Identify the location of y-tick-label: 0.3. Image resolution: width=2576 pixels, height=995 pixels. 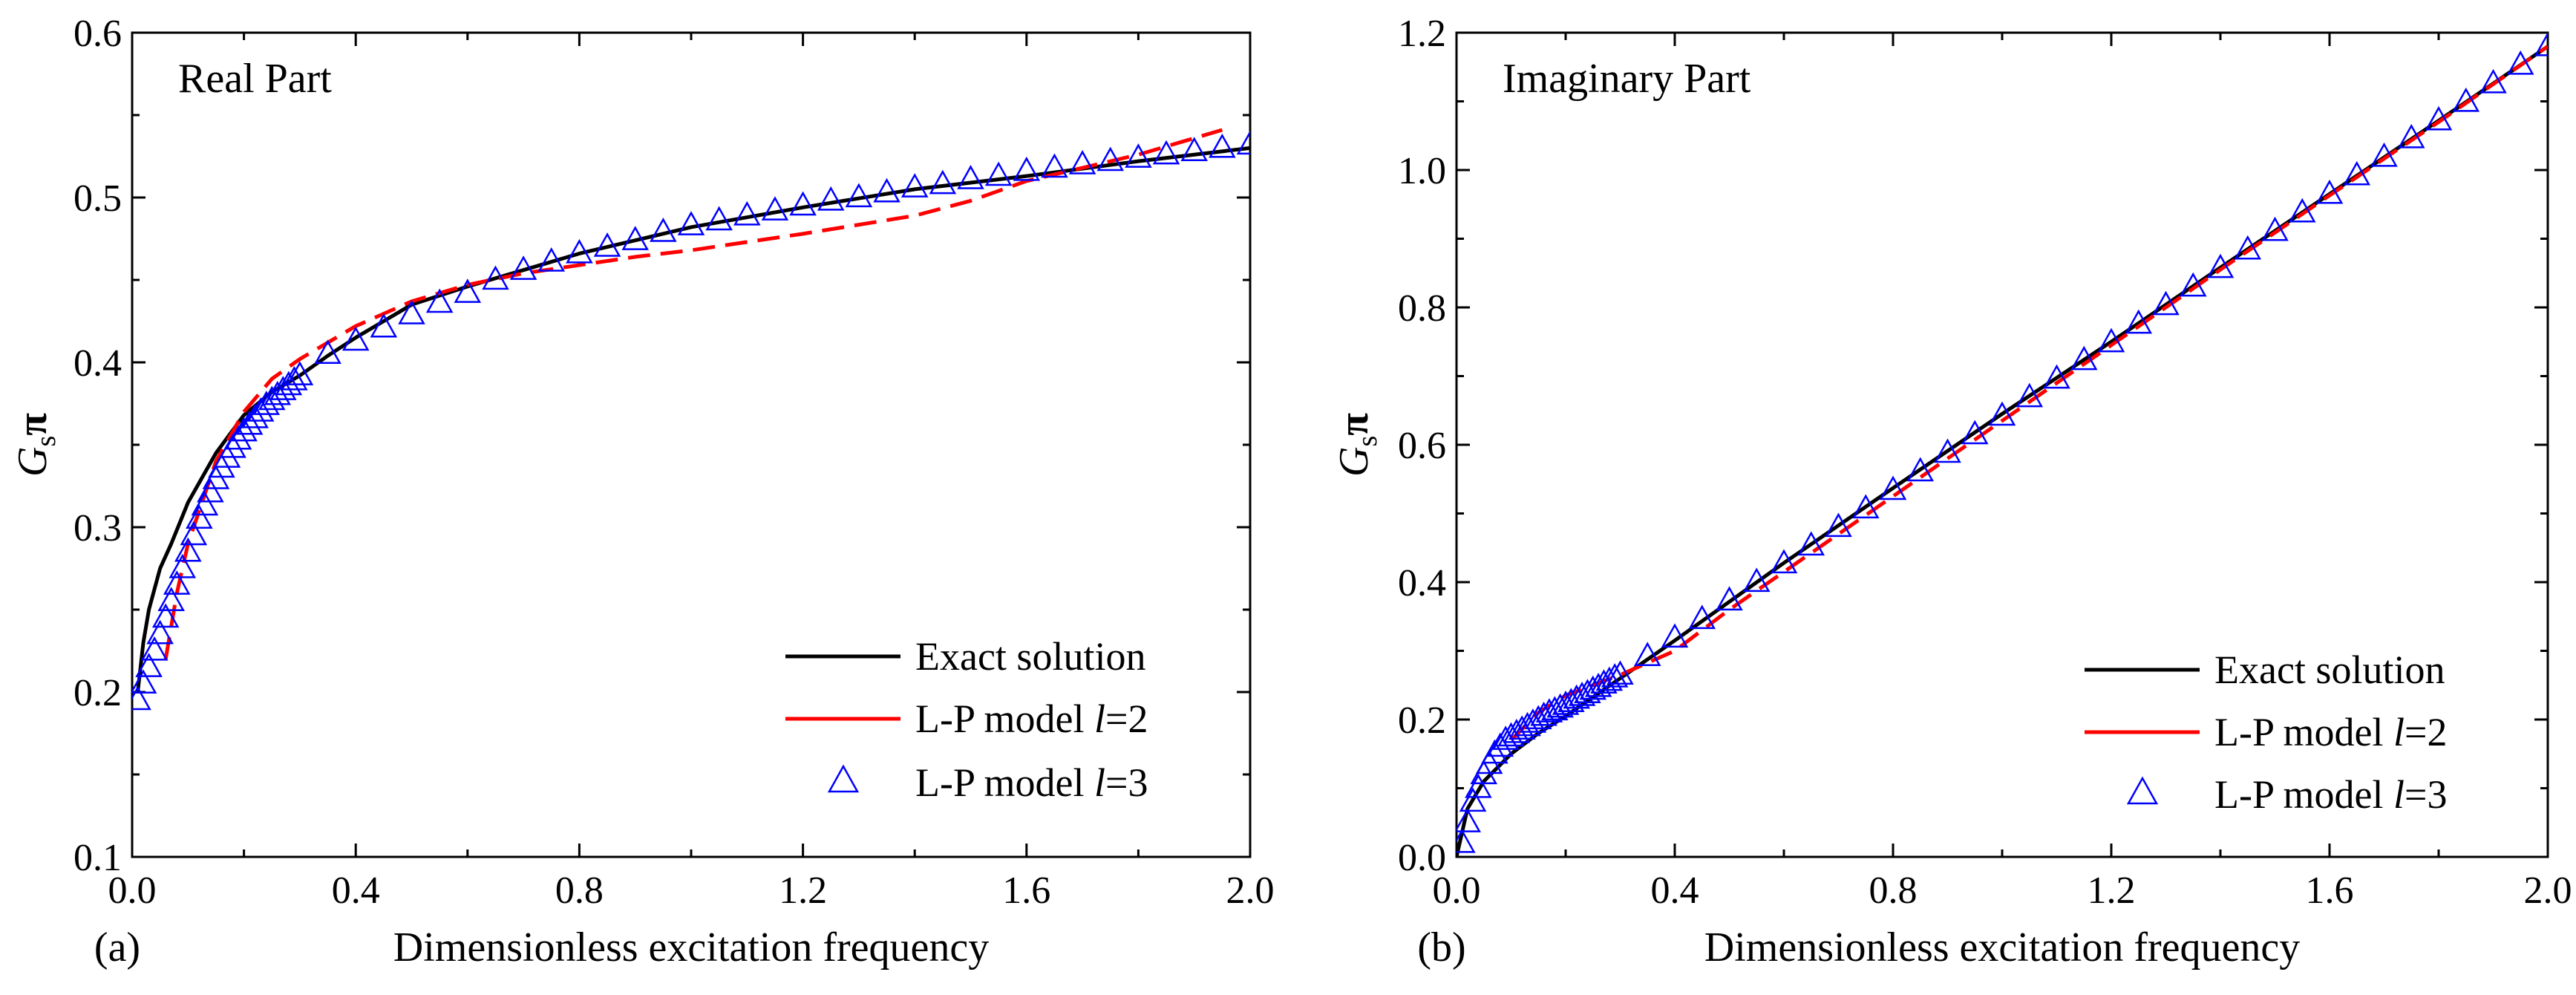
(98, 528).